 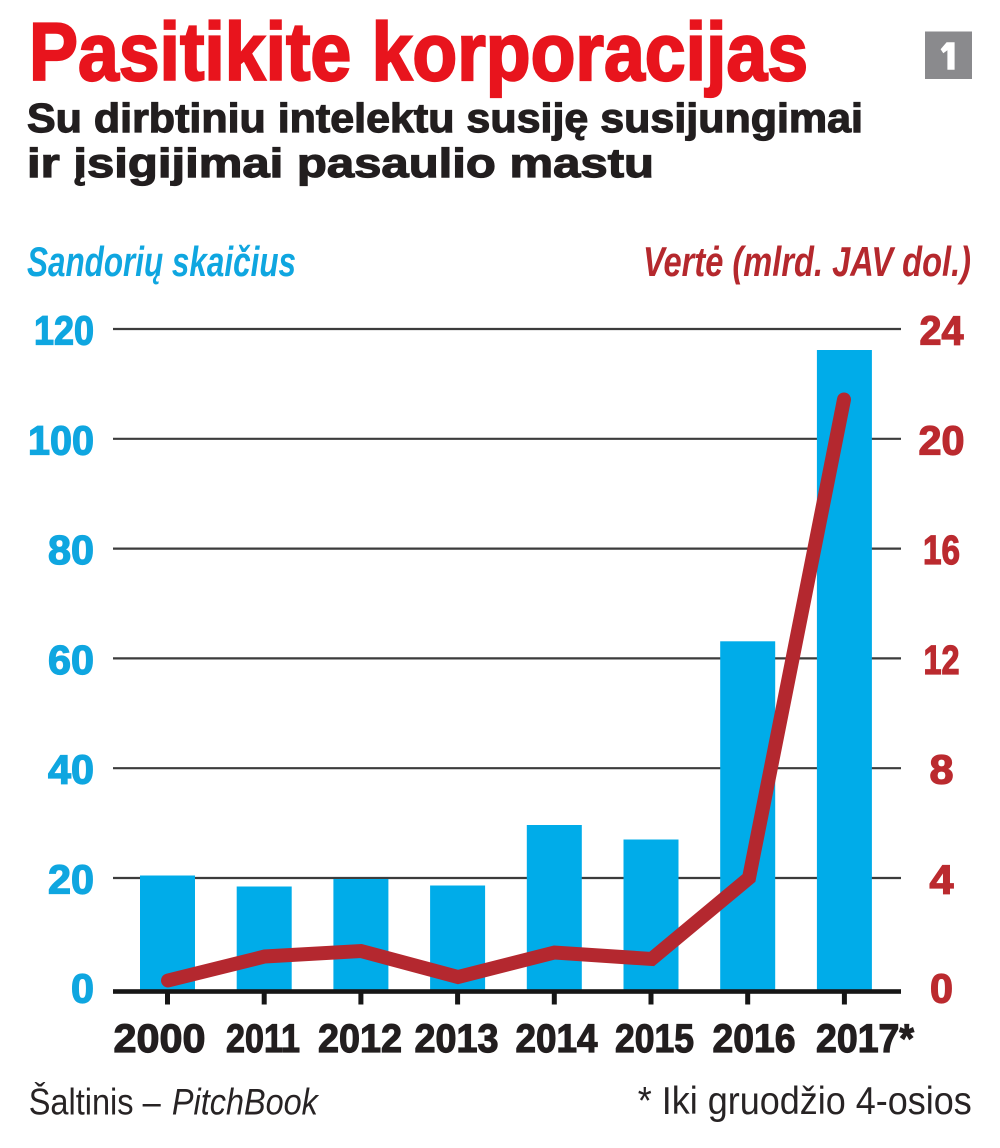 I want to click on svg-text: 2011, so click(x=263, y=1039).